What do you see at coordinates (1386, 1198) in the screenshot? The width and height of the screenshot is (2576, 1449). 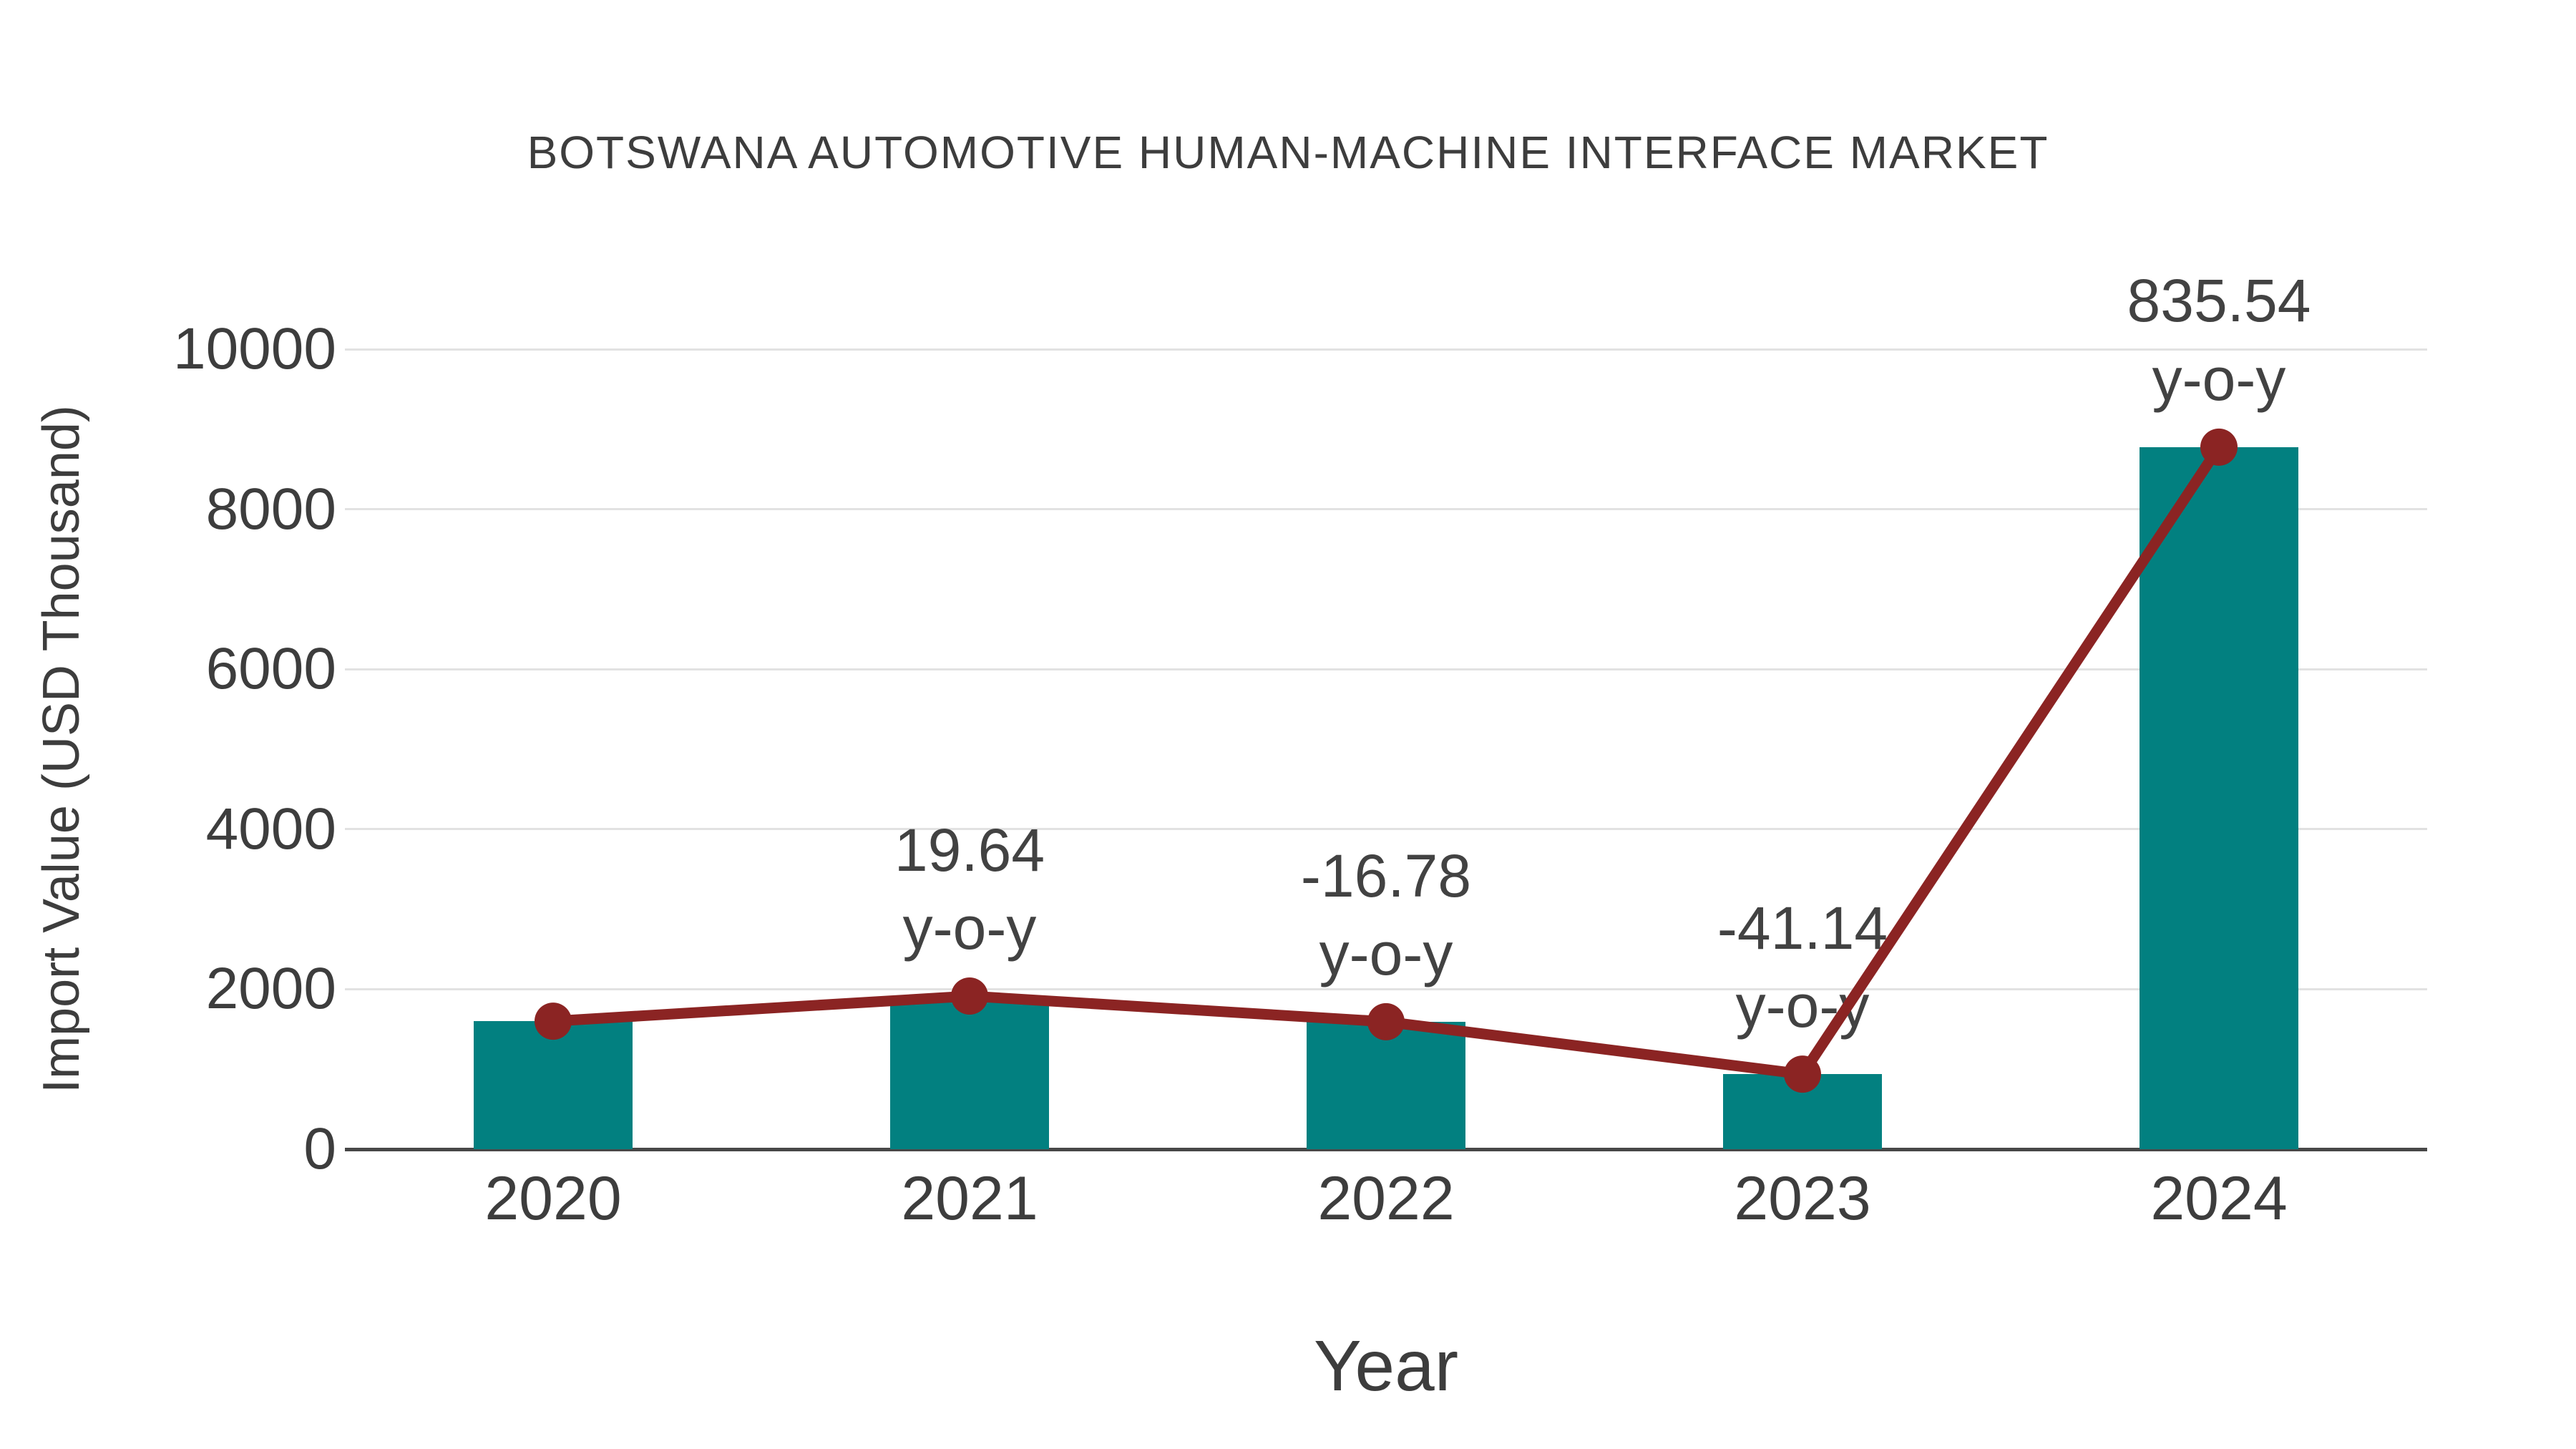 I see `x-tick-label-2022: 2022` at bounding box center [1386, 1198].